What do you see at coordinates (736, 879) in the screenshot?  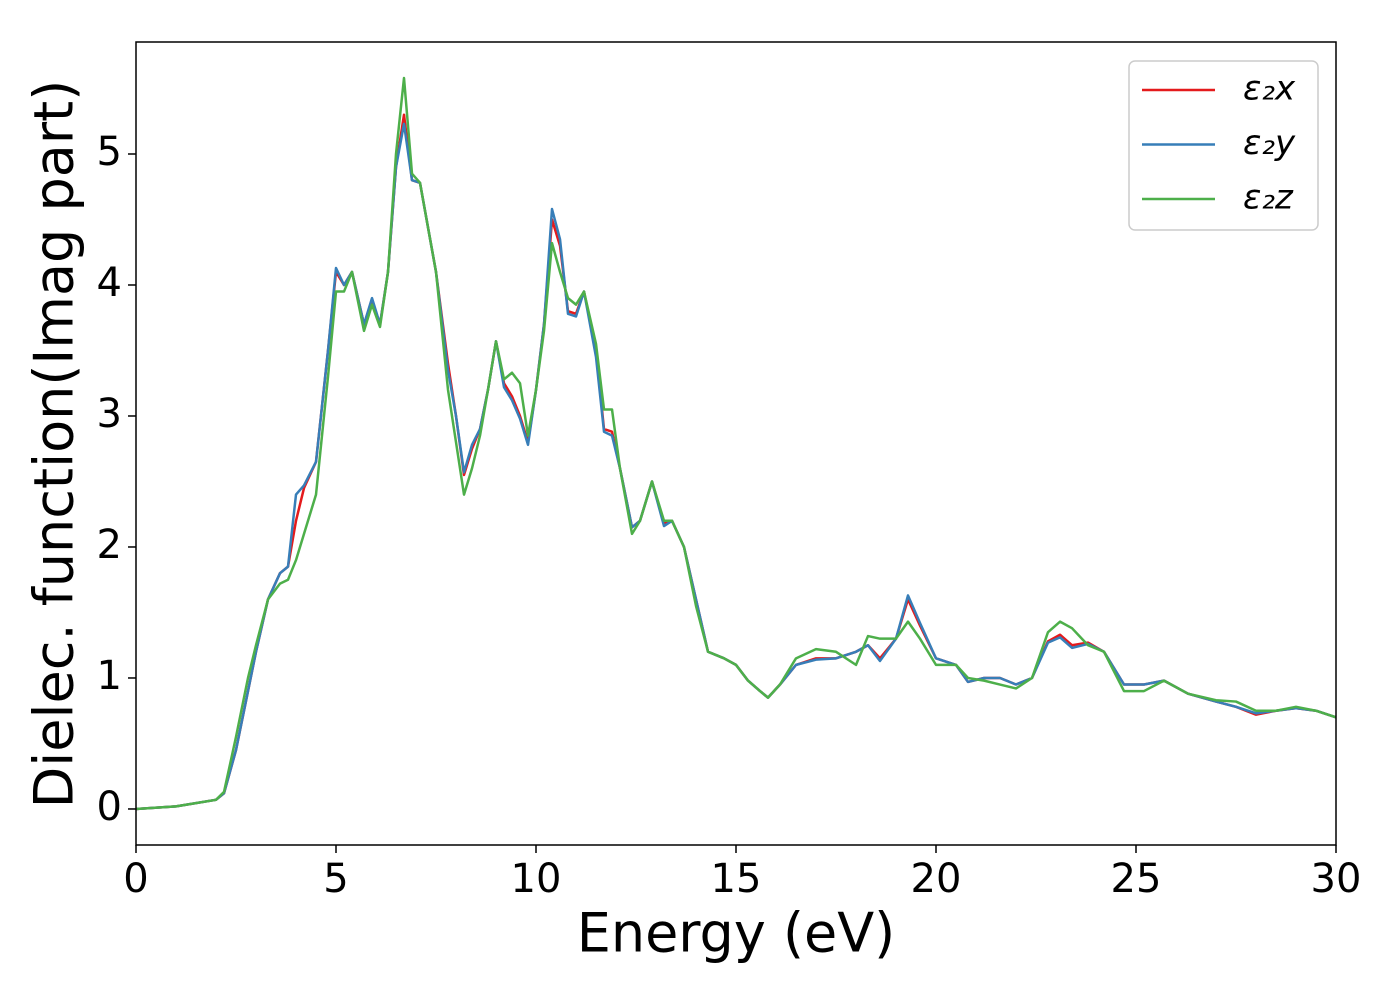 I see `x-tick-label: 15` at bounding box center [736, 879].